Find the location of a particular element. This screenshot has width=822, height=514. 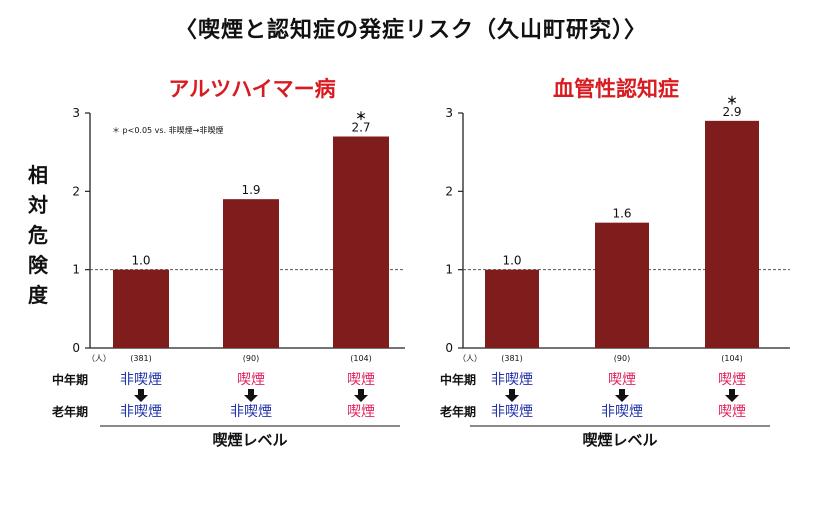

chart1-category-late: 喫煙 is located at coordinates (361, 412).